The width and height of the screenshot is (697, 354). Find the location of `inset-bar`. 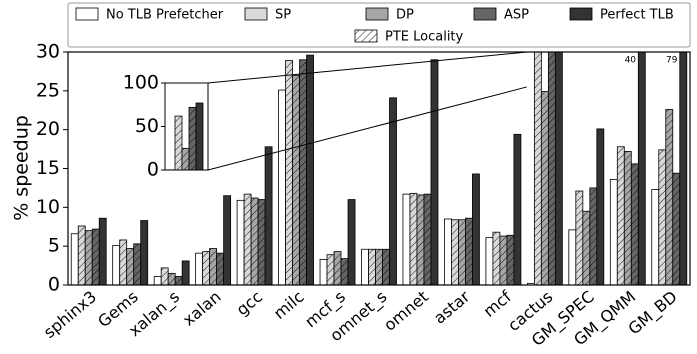

inset-bar is located at coordinates (199, 136).